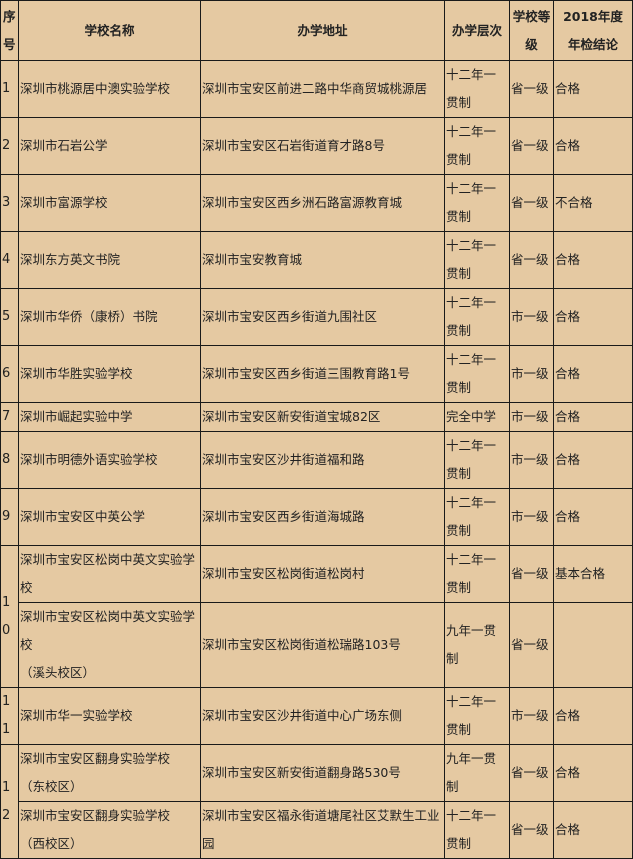 This screenshot has width=633, height=859. Describe the element at coordinates (322, 317) in the screenshot. I see `school-address: 深圳市宝安区西乡街道九围社区` at that location.